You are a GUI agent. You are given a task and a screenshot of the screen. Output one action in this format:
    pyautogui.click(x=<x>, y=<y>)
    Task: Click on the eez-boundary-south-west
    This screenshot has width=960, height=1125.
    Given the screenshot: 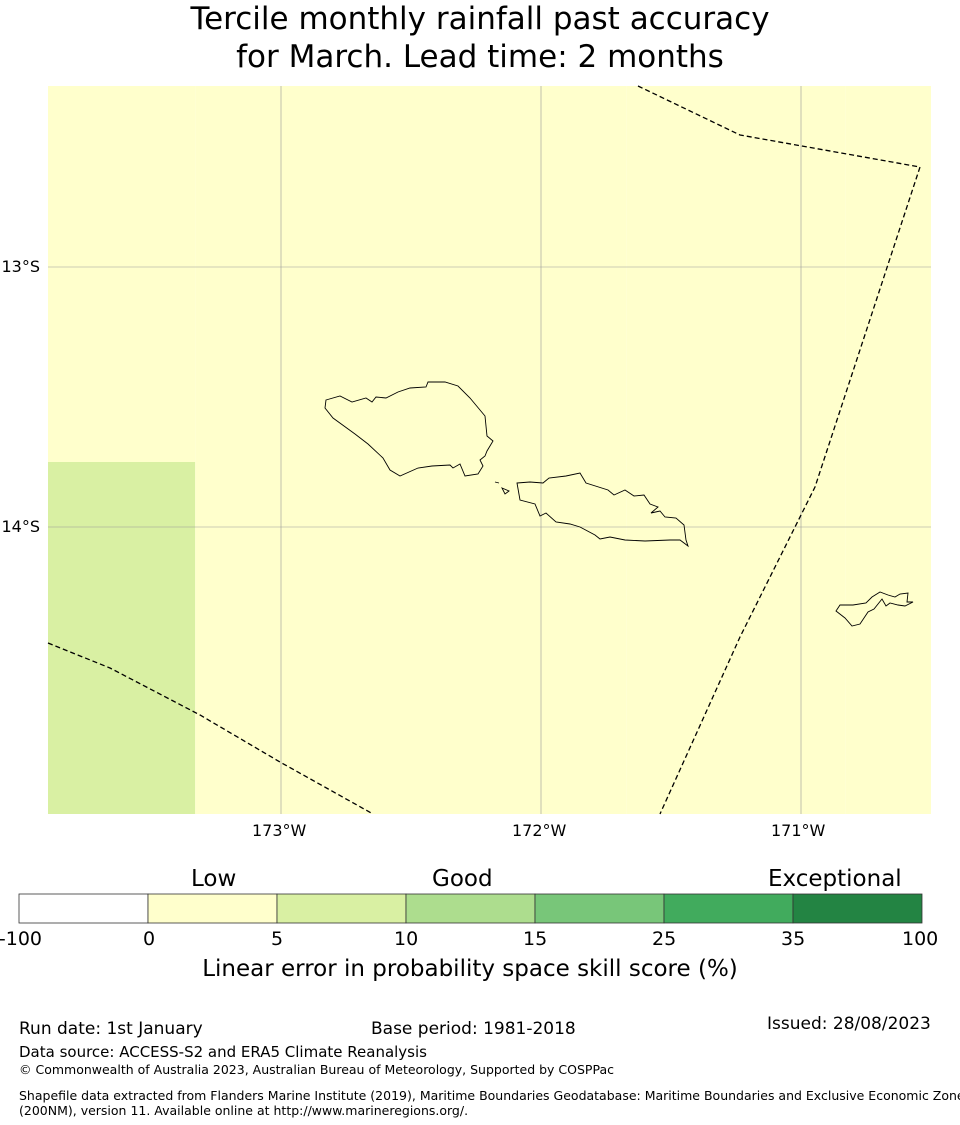 What is the action you would take?
    pyautogui.click(x=210, y=728)
    